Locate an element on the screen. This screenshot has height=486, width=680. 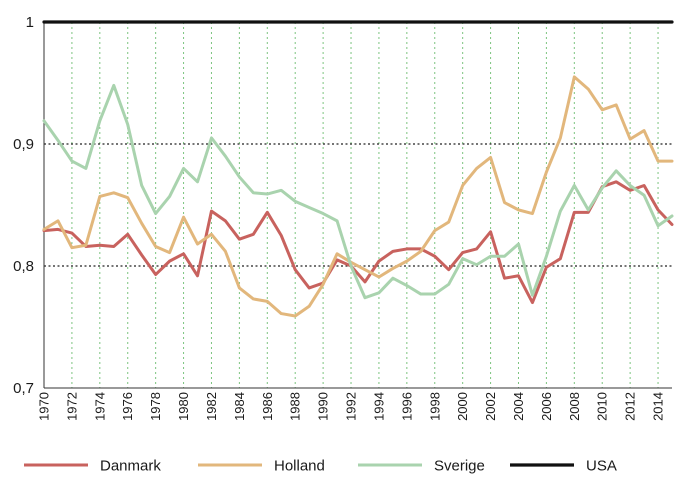
y-tick-label: 1 is located at coordinates (30, 22).